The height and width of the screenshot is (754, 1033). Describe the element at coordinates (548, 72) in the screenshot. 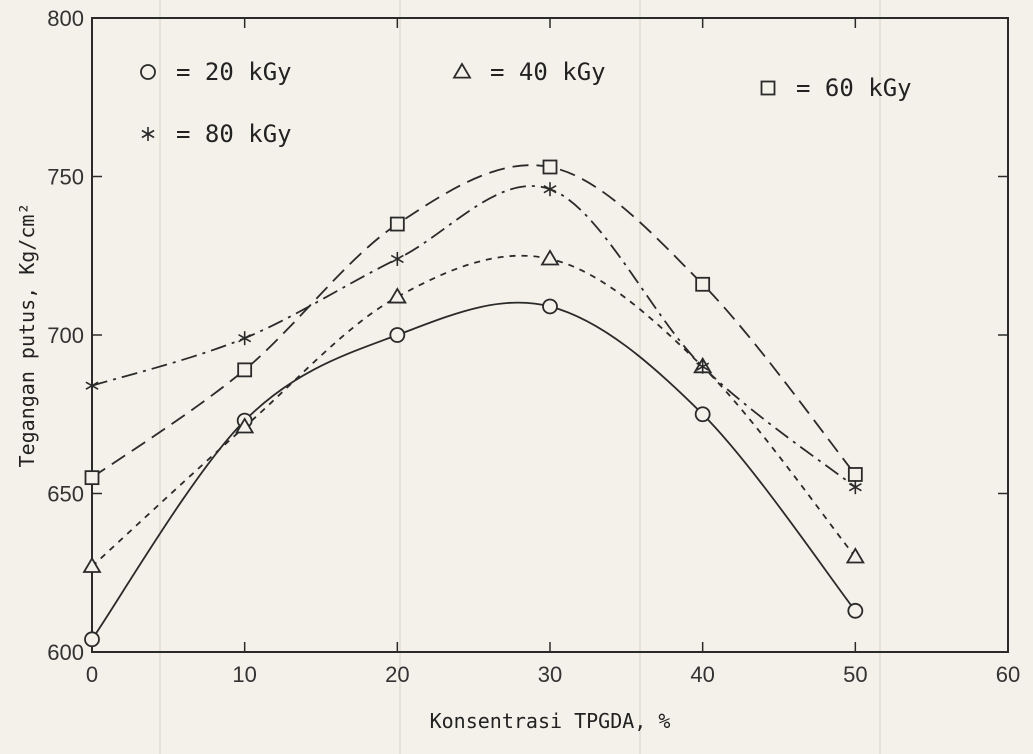

I see `legend-entry-1: = 40 kGy` at that location.